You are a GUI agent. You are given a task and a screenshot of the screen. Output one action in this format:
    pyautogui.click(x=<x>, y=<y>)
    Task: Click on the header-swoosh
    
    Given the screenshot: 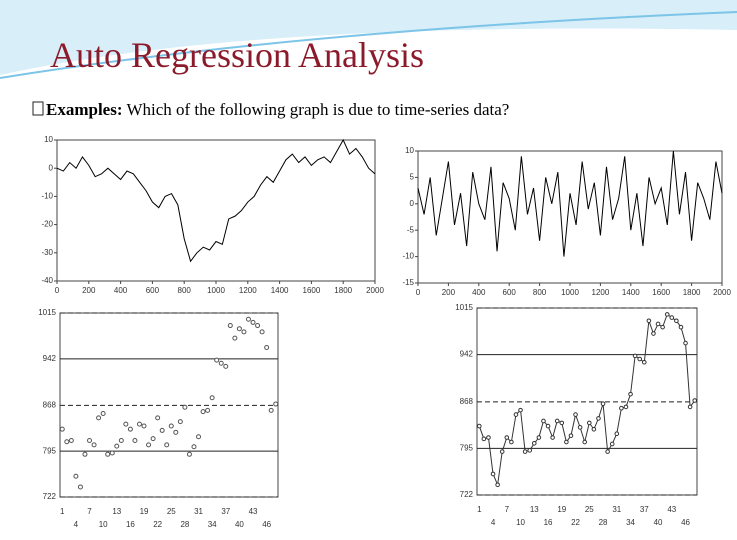 What is the action you would take?
    pyautogui.click(x=368, y=45)
    